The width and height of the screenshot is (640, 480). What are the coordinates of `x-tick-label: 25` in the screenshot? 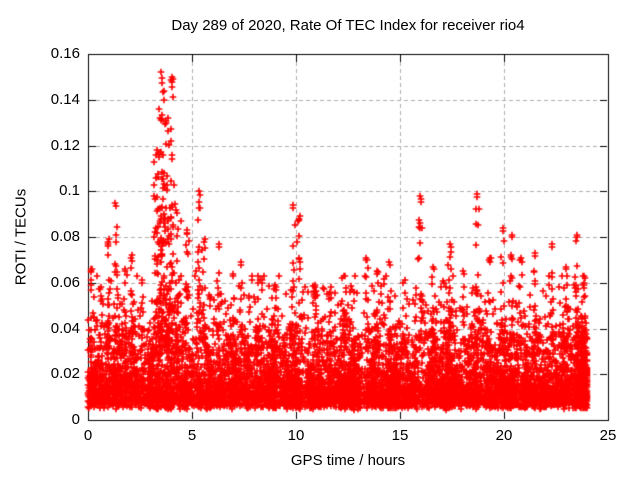 It's located at (608, 435).